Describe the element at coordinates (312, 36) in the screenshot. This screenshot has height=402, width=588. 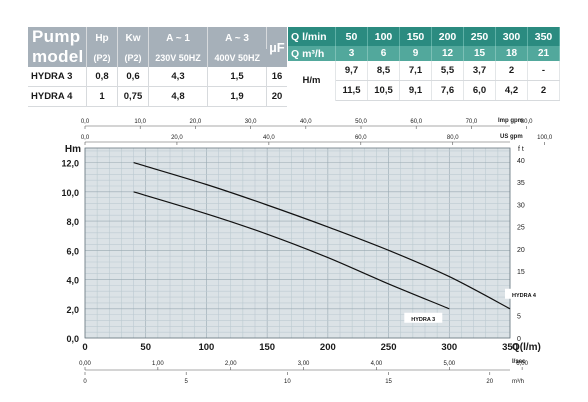
I see `flow-lmin-label: Q l/min` at that location.